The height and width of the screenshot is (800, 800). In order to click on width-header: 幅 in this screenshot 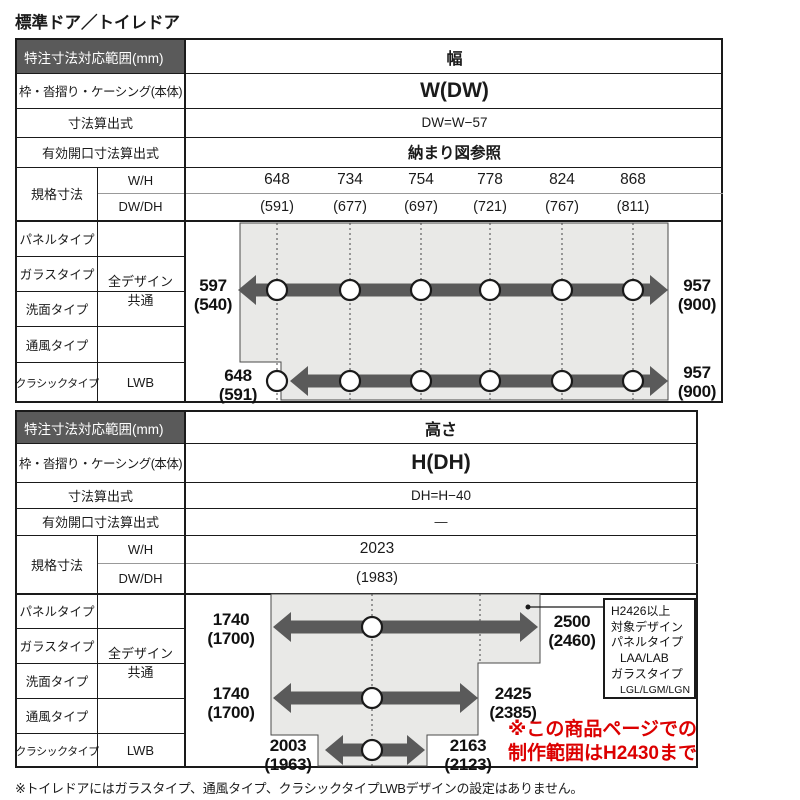, I will do `click(454, 59)`.